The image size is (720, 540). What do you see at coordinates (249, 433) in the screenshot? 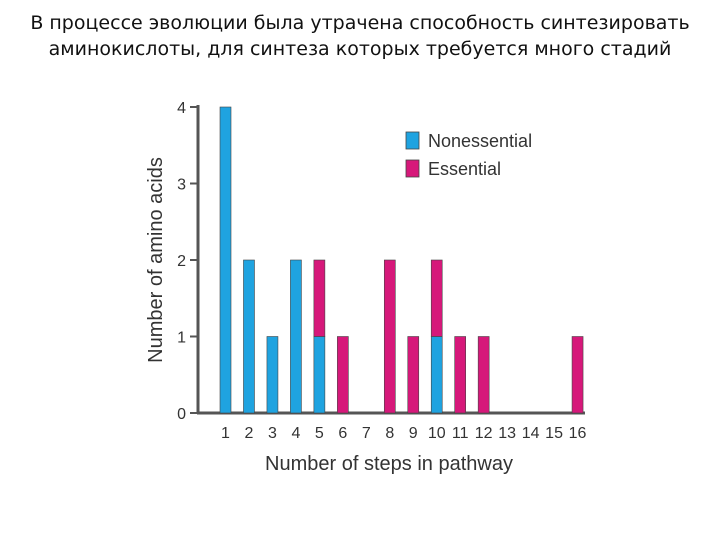
I see `x-tick-label: 2` at bounding box center [249, 433].